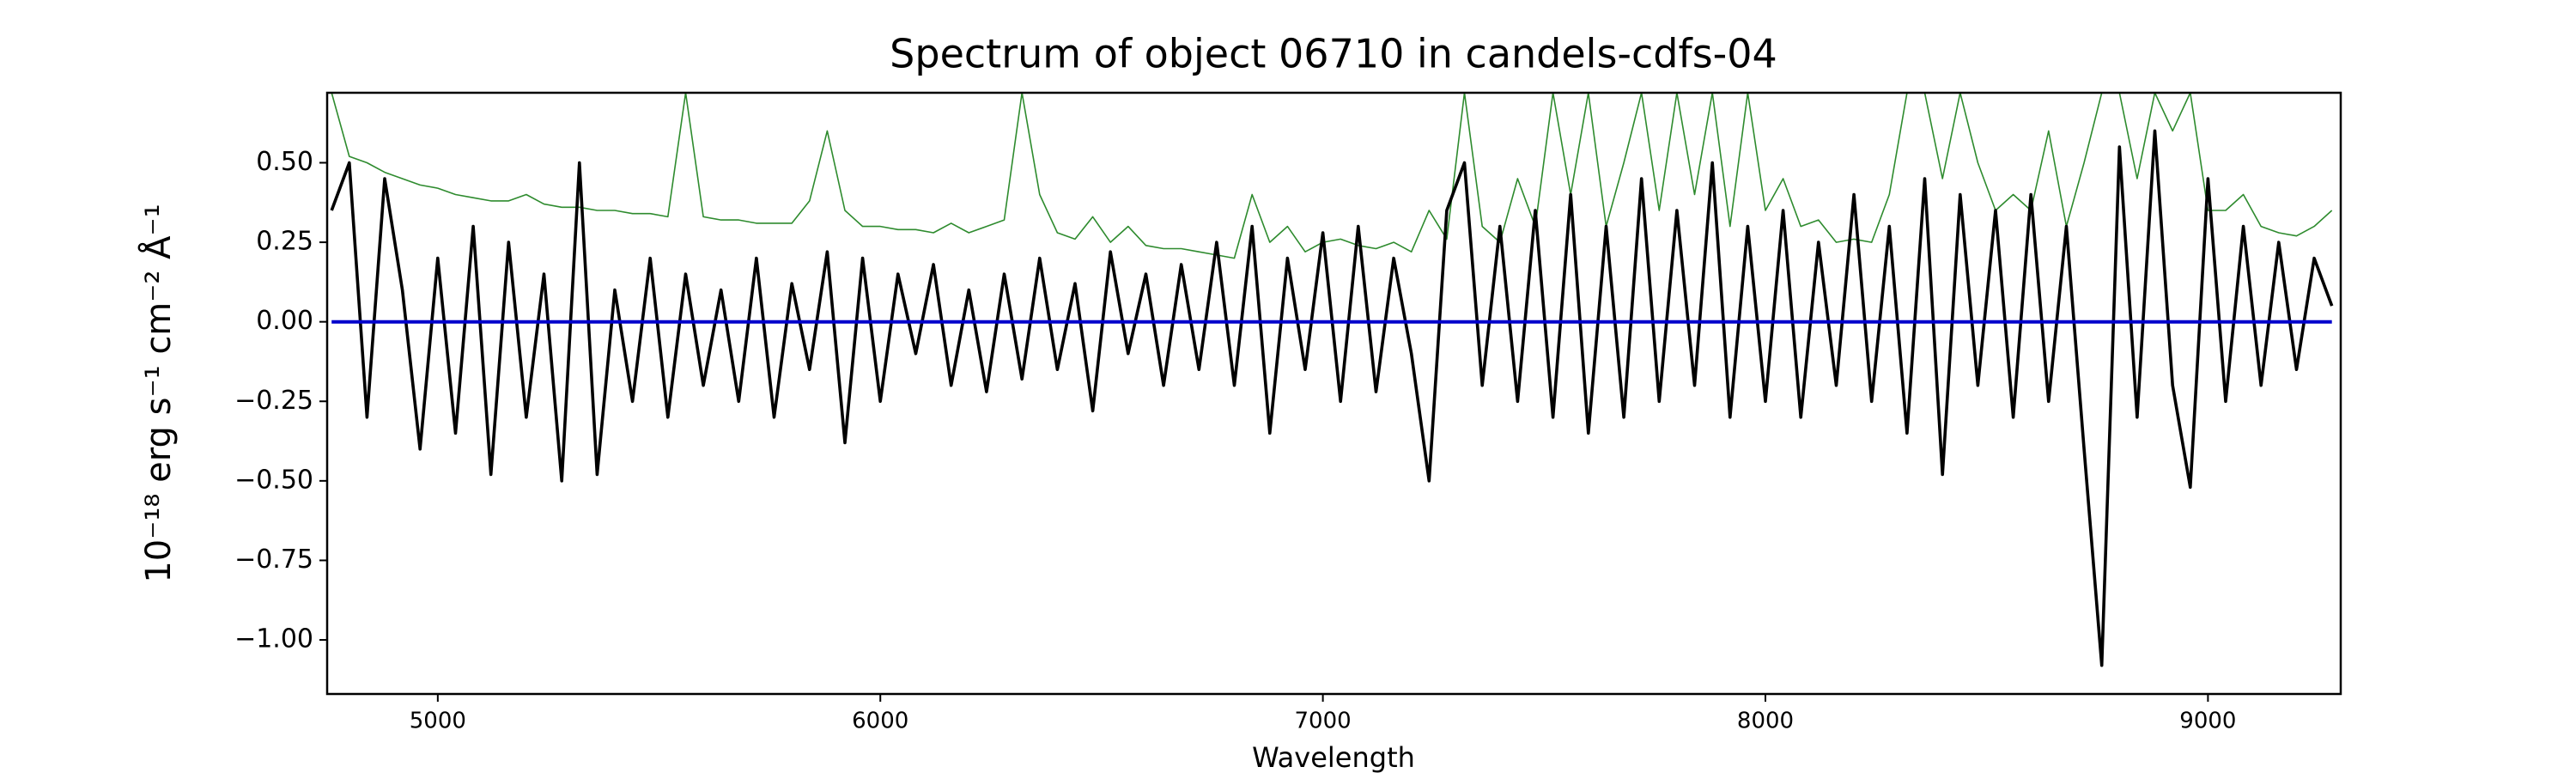 The image size is (2576, 773). What do you see at coordinates (2207, 721) in the screenshot?
I see `x-tick-label: 9000` at bounding box center [2207, 721].